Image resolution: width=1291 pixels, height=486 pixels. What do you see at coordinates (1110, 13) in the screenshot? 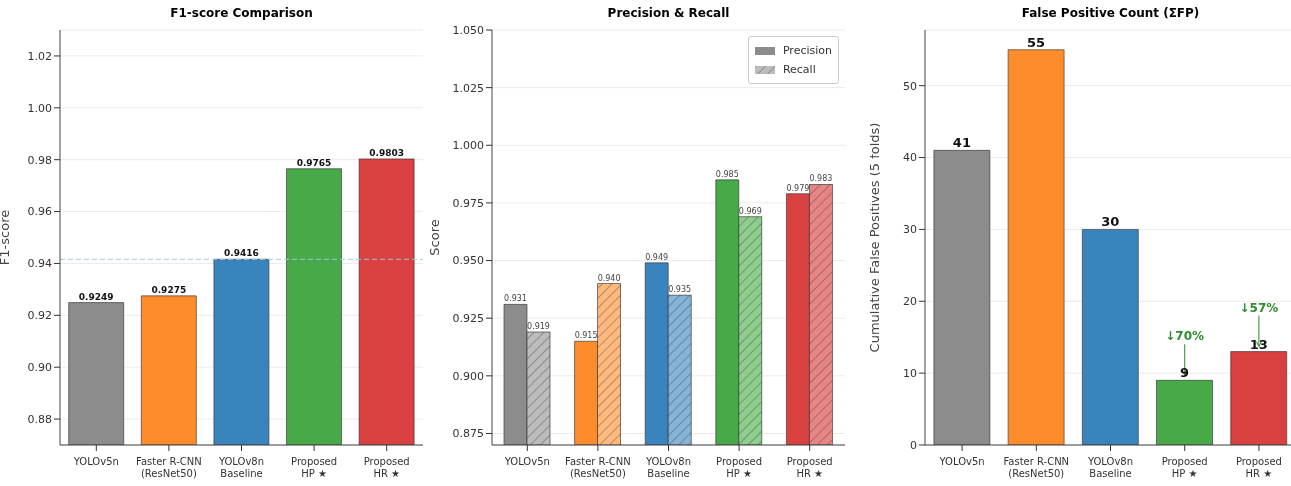
I see `chart-title: False Positive Count (ΣFP)` at bounding box center [1110, 13].